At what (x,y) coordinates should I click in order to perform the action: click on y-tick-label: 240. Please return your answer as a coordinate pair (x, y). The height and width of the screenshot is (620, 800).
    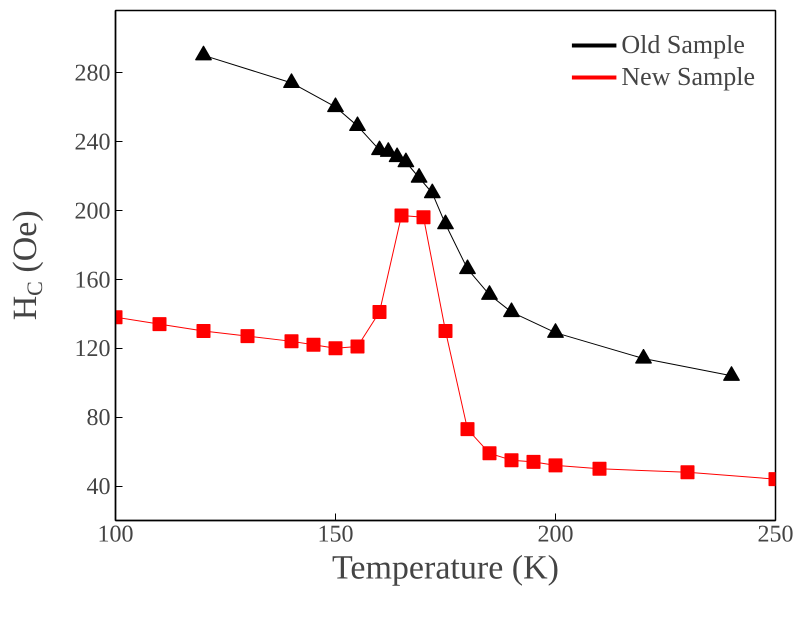
    Looking at the image, I should click on (92, 142).